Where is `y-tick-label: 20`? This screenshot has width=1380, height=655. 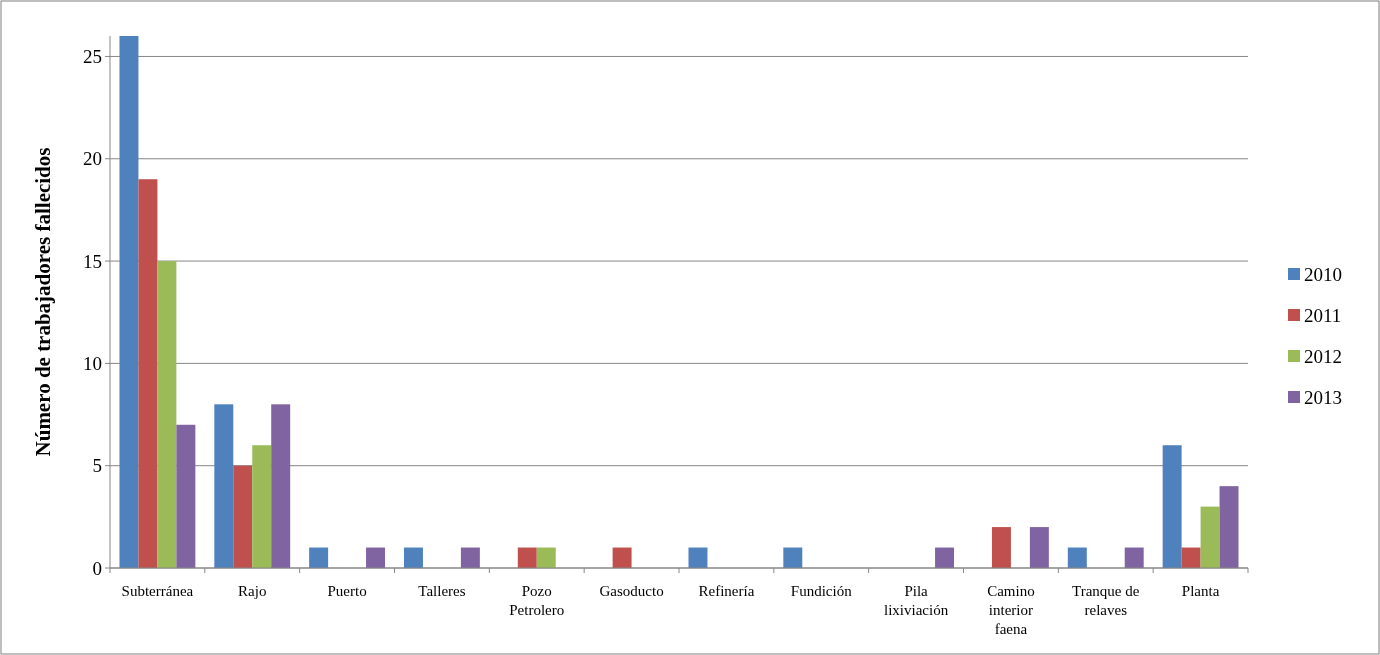 y-tick-label: 20 is located at coordinates (92, 159).